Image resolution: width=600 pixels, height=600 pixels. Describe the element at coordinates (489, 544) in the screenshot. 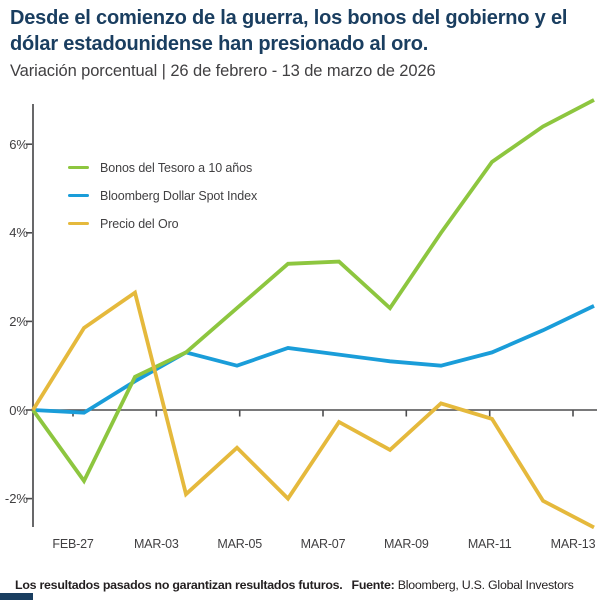

I see `x-tick-label: MAR-11` at that location.